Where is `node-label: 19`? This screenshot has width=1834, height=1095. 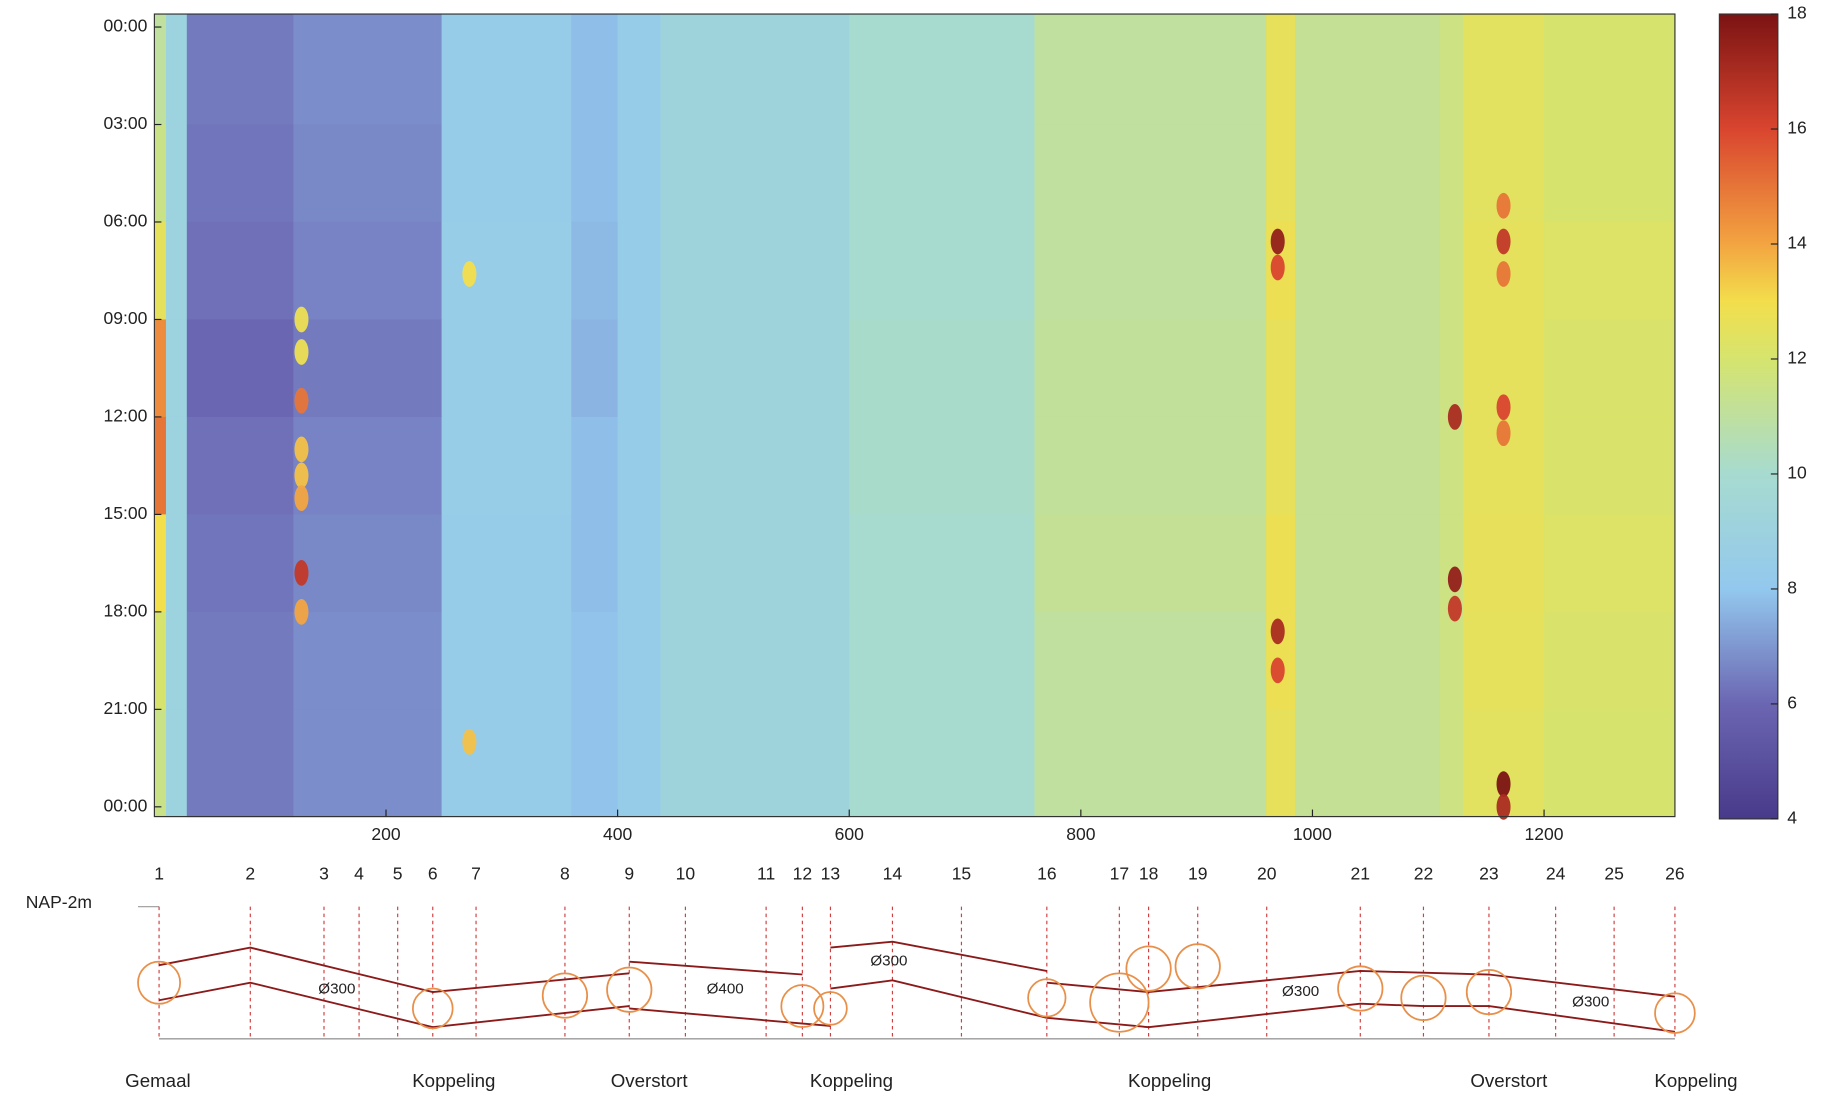 node-label: 19 is located at coordinates (1198, 874).